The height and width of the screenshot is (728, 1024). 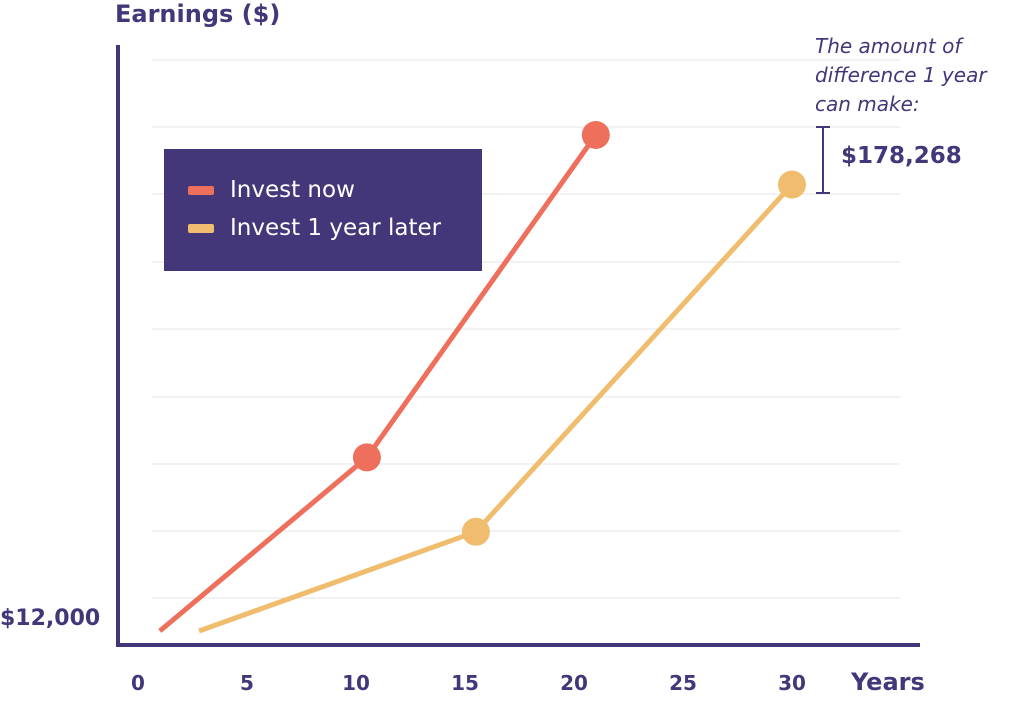 I want to click on start-value-label: $12,000, so click(x=50, y=618).